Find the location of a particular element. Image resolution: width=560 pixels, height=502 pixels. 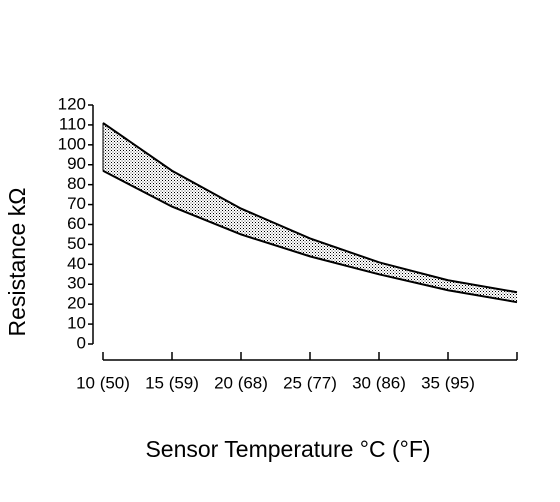

y-tick-label: 50 is located at coordinates (76, 243).